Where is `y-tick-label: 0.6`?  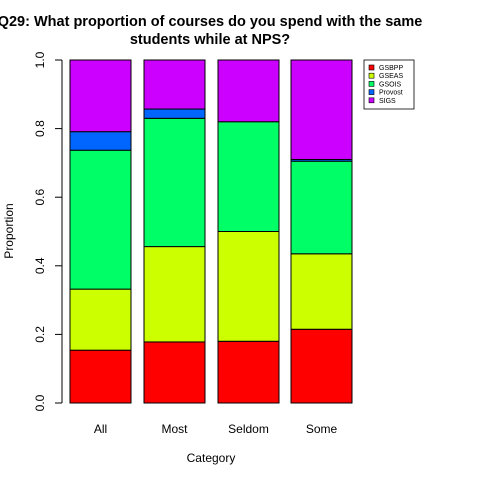
y-tick-label: 0.6 is located at coordinates (40, 197).